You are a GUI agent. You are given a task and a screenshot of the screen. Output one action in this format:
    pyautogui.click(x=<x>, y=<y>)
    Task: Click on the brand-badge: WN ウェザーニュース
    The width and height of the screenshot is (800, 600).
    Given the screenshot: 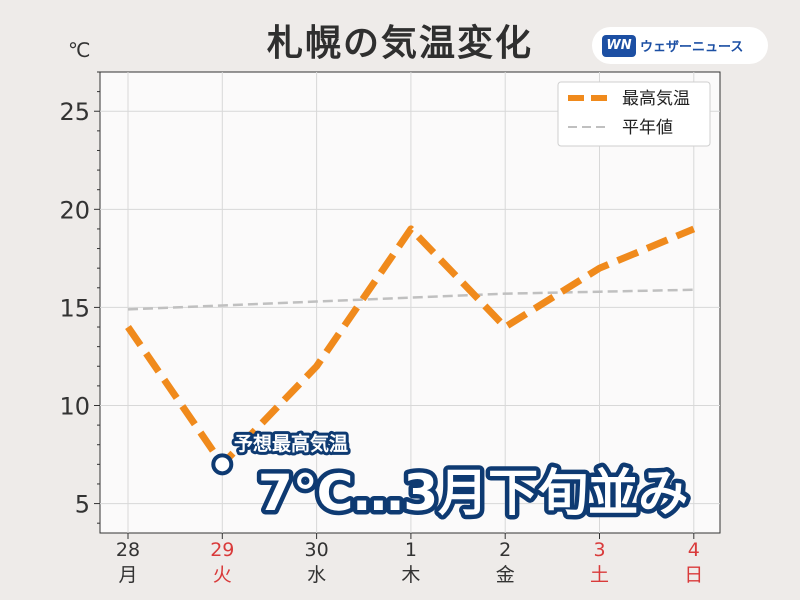 What is the action you would take?
    pyautogui.click(x=680, y=45)
    